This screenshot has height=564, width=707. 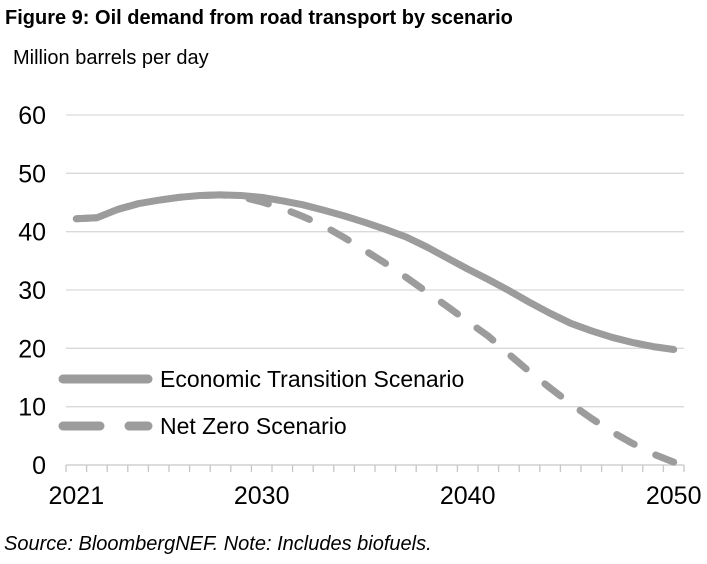 I want to click on legend-label-economic-transition-scenario: Economic Transition Scenario, so click(x=312, y=379).